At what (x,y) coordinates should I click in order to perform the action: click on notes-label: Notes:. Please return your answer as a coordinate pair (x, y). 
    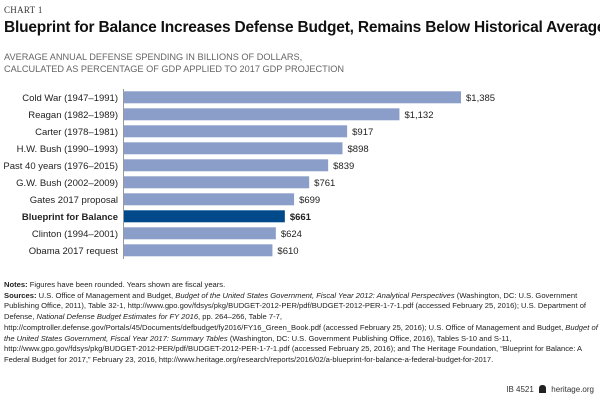
    Looking at the image, I should click on (16, 284).